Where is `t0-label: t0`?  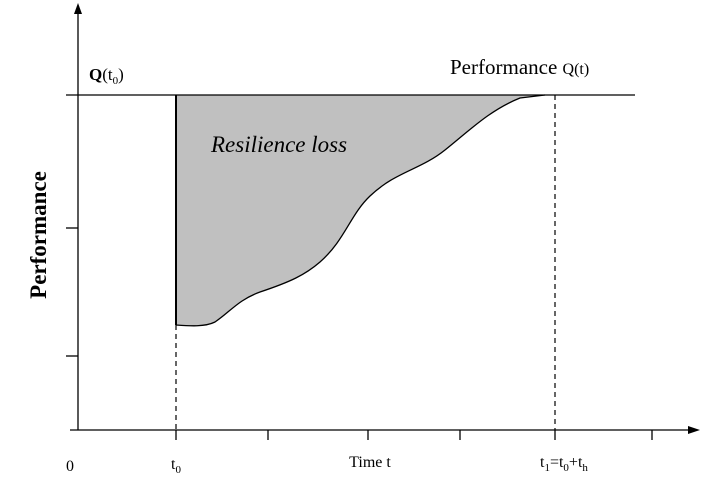
t0-label: t0 is located at coordinates (176, 466).